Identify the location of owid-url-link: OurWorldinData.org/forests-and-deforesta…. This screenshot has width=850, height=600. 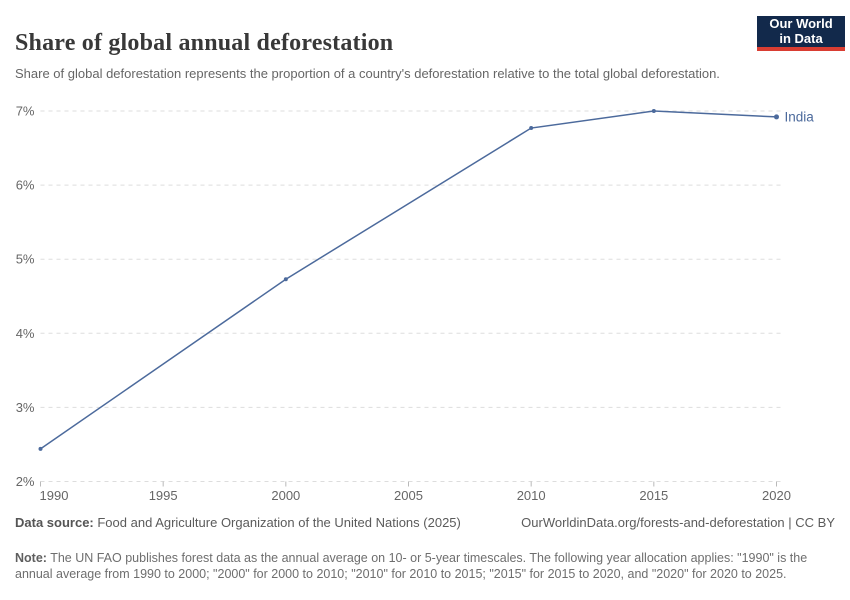
(653, 522).